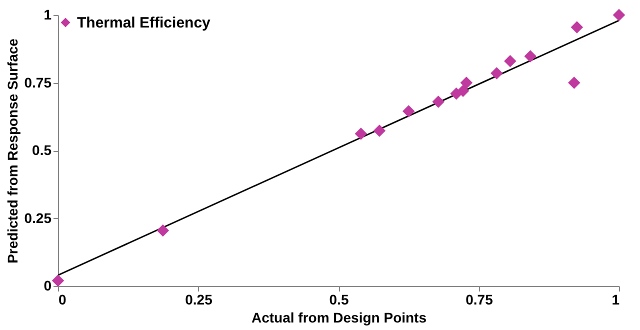  Describe the element at coordinates (199, 300) in the screenshot. I see `x-tick-label: 0.25` at that location.